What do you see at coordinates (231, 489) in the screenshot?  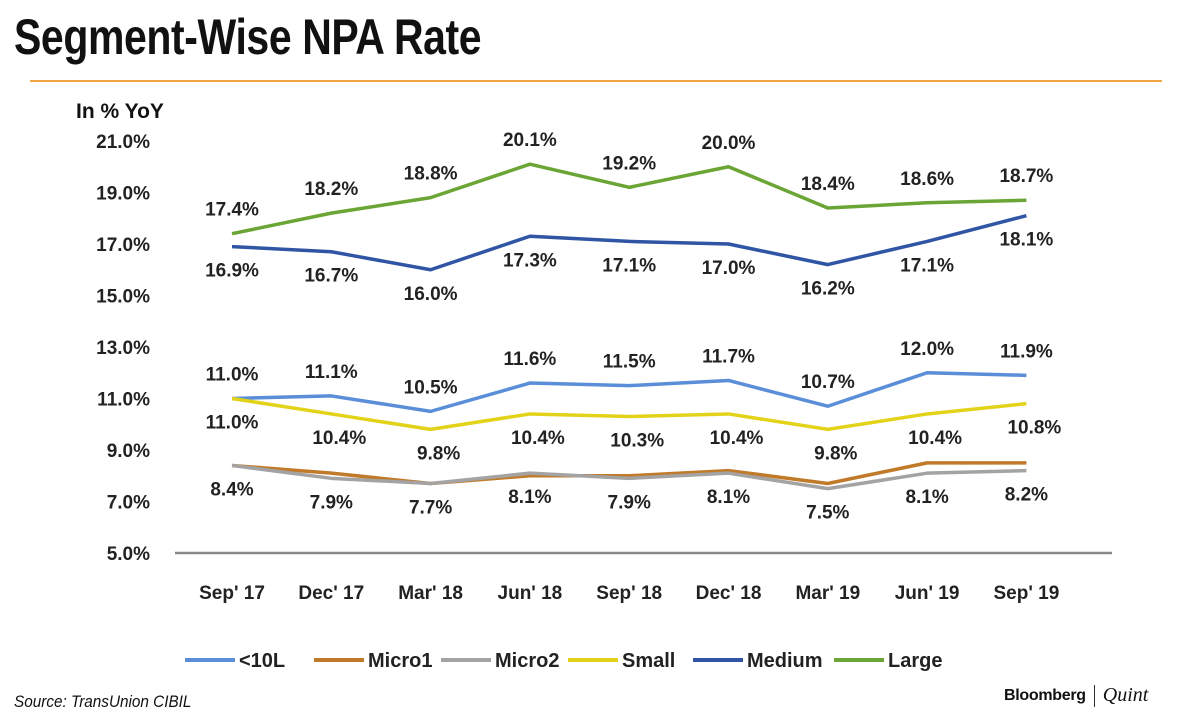 I see `data-label: 8.4%` at bounding box center [231, 489].